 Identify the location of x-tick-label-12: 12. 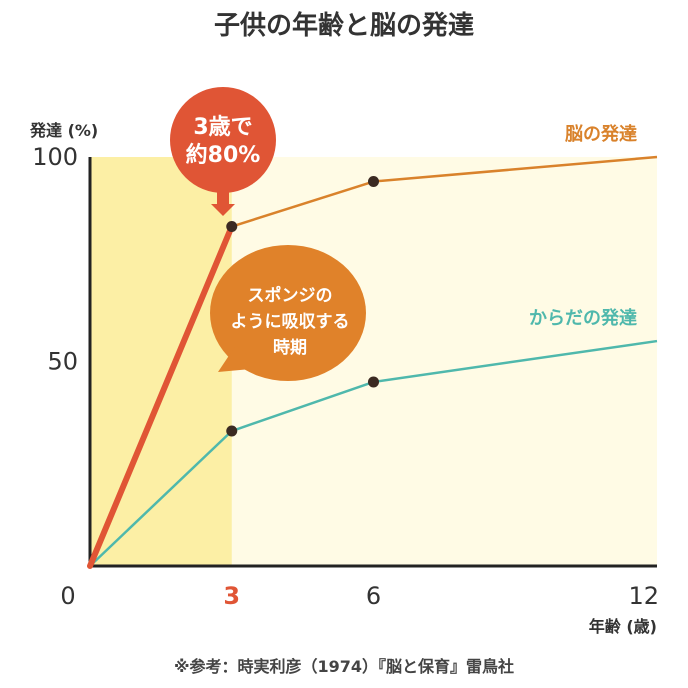
(643, 596).